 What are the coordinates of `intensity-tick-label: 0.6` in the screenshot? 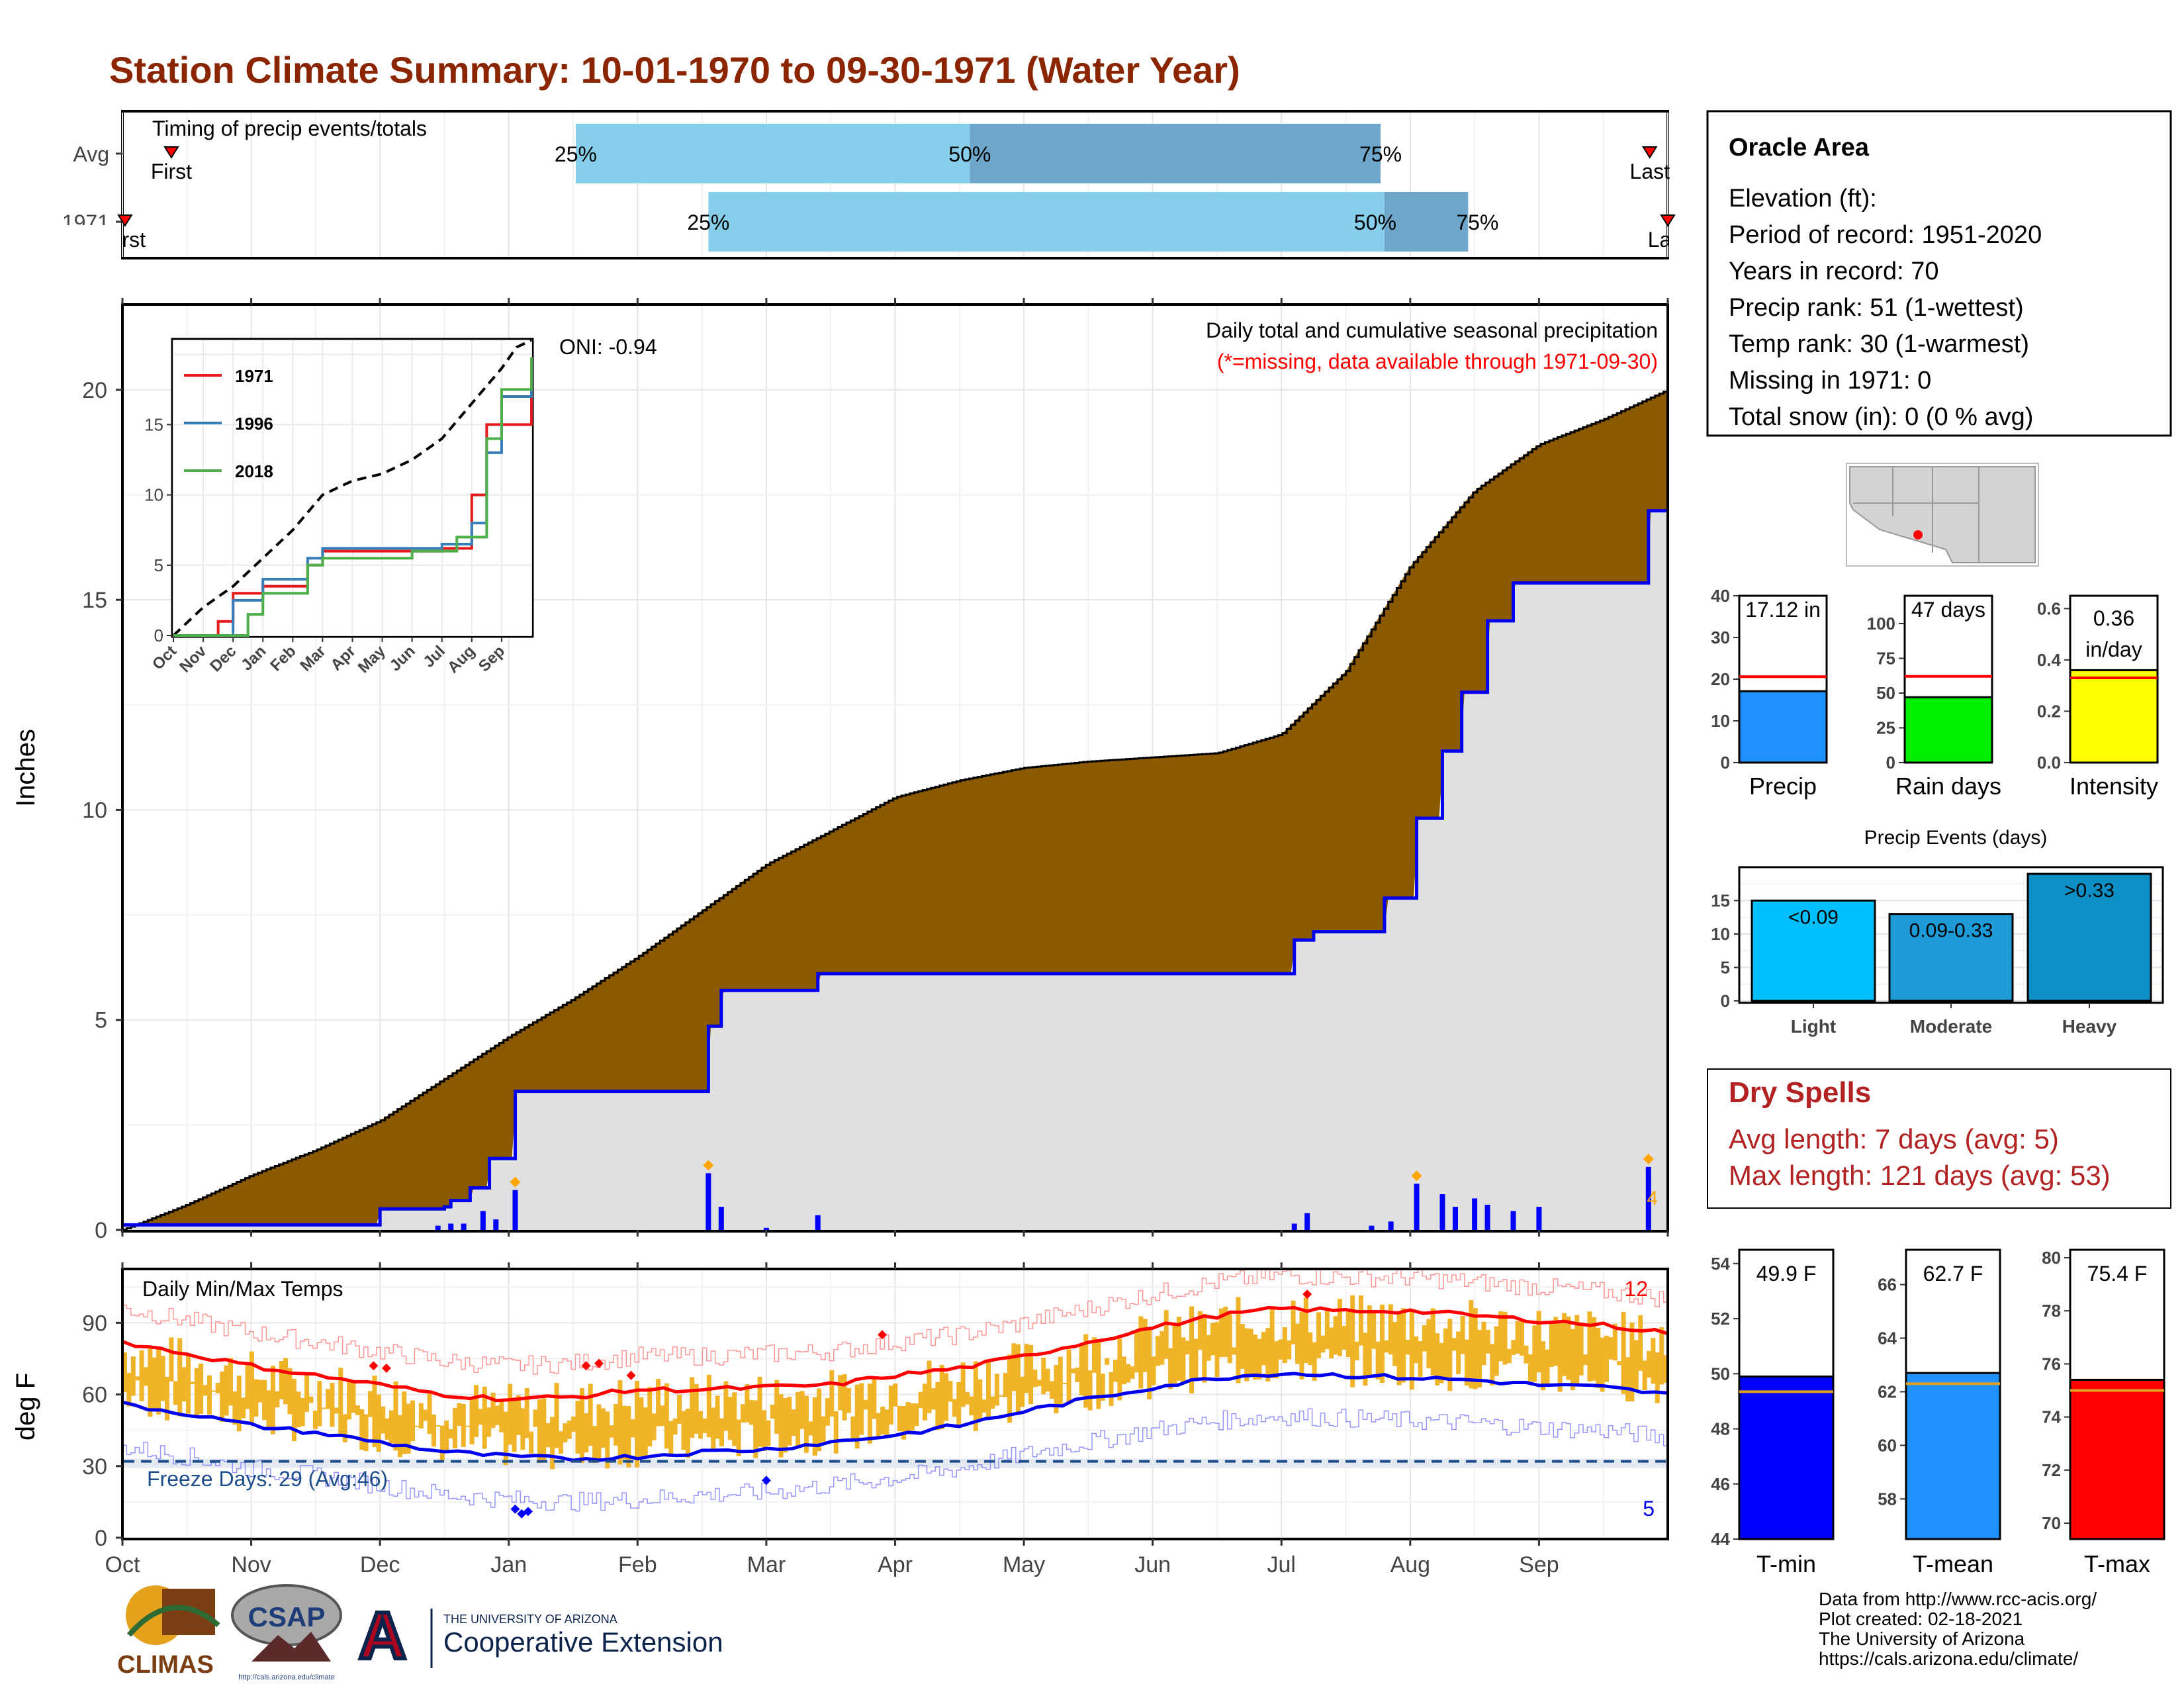 It's located at (2049, 608).